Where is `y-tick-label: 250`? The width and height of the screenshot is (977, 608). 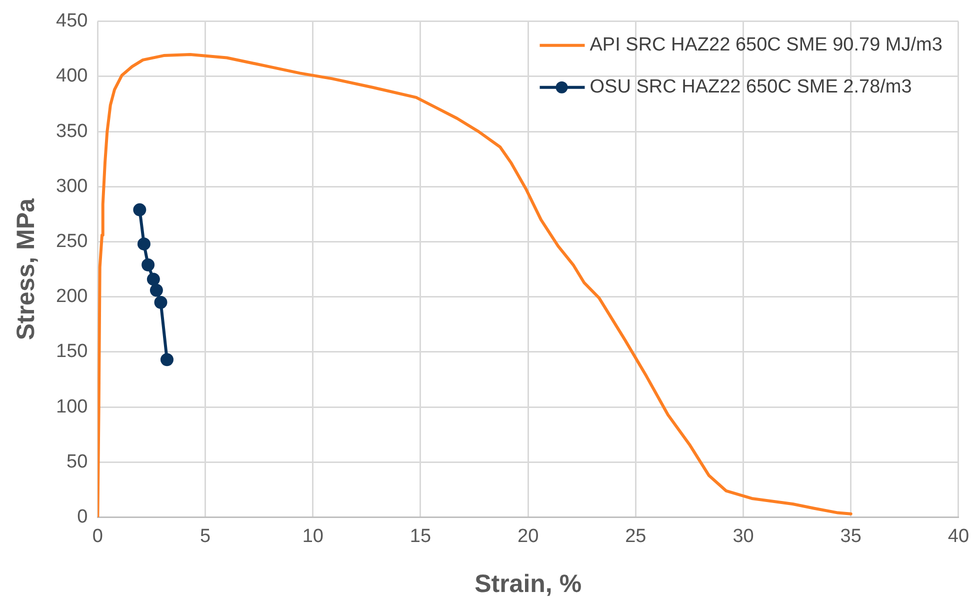 y-tick-label: 250 is located at coordinates (72, 241).